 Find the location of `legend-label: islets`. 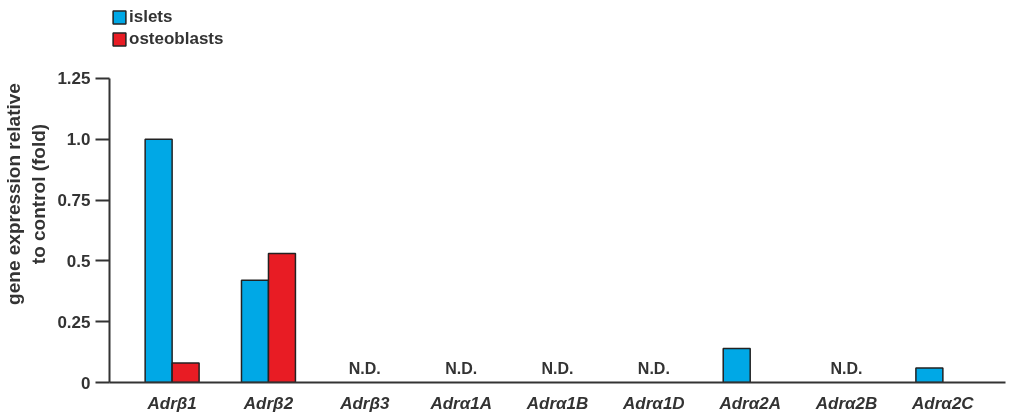

legend-label: islets is located at coordinates (151, 17).